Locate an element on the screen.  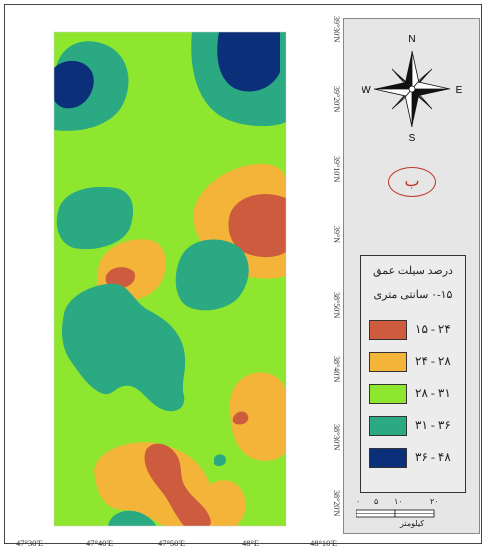
legend-item: ۳۱ - ۳۶ is located at coordinates (415, 427).